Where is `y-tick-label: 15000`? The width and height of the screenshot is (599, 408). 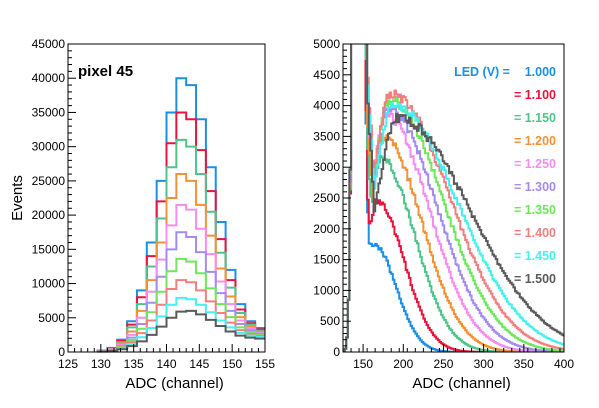 y-tick-label: 15000 is located at coordinates (49, 249).